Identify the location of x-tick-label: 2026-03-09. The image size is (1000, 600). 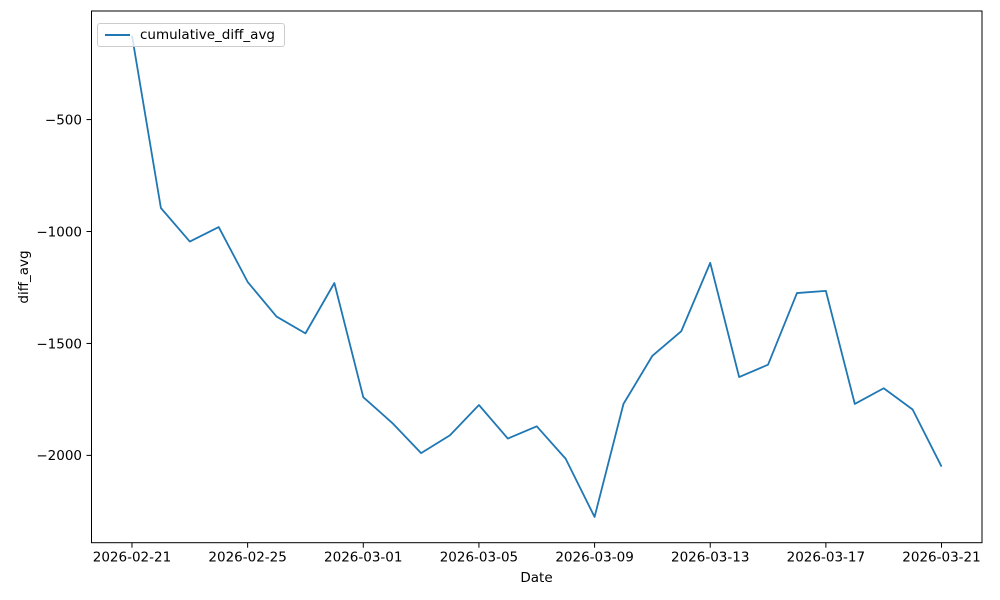
(594, 558).